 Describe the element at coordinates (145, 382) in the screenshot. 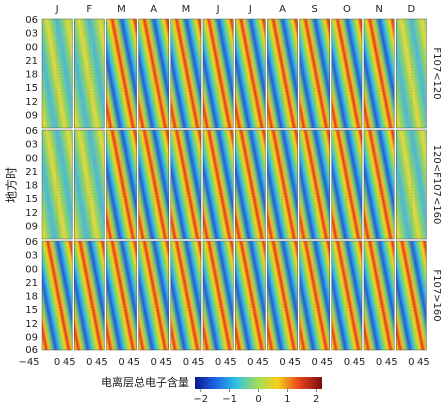

I see `colorbar-label: 电离层总电子含量` at that location.